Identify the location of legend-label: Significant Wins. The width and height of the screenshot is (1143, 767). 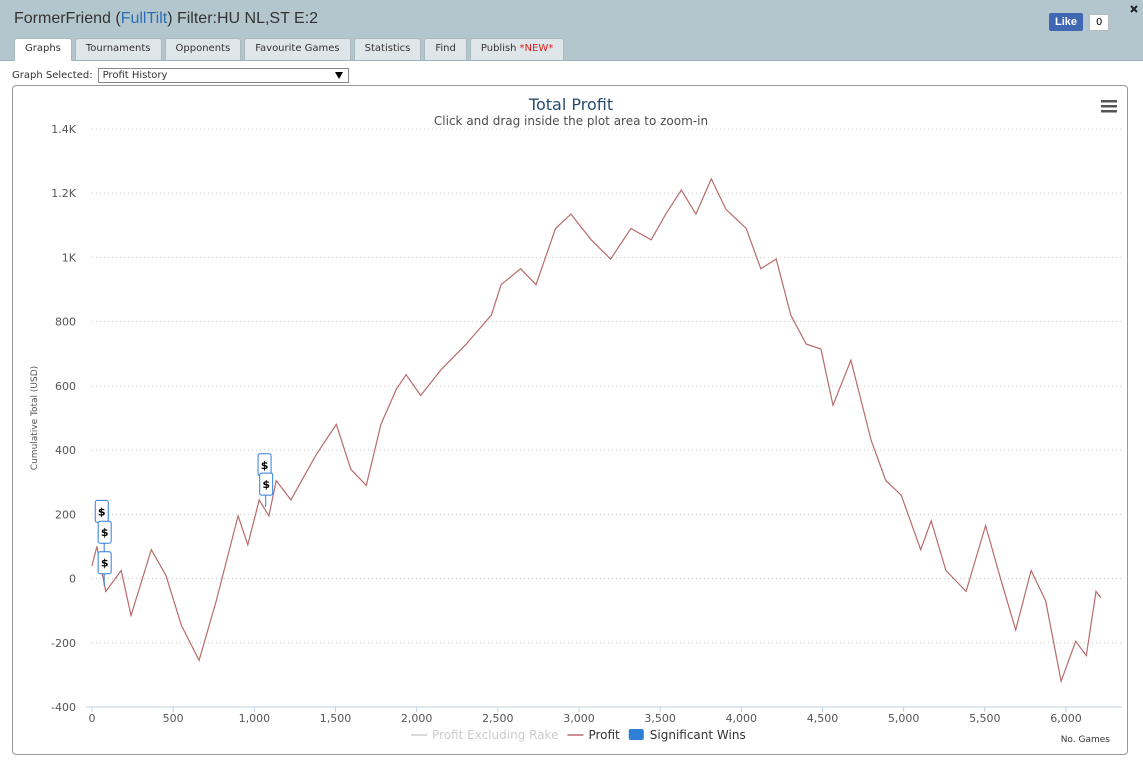
(698, 735).